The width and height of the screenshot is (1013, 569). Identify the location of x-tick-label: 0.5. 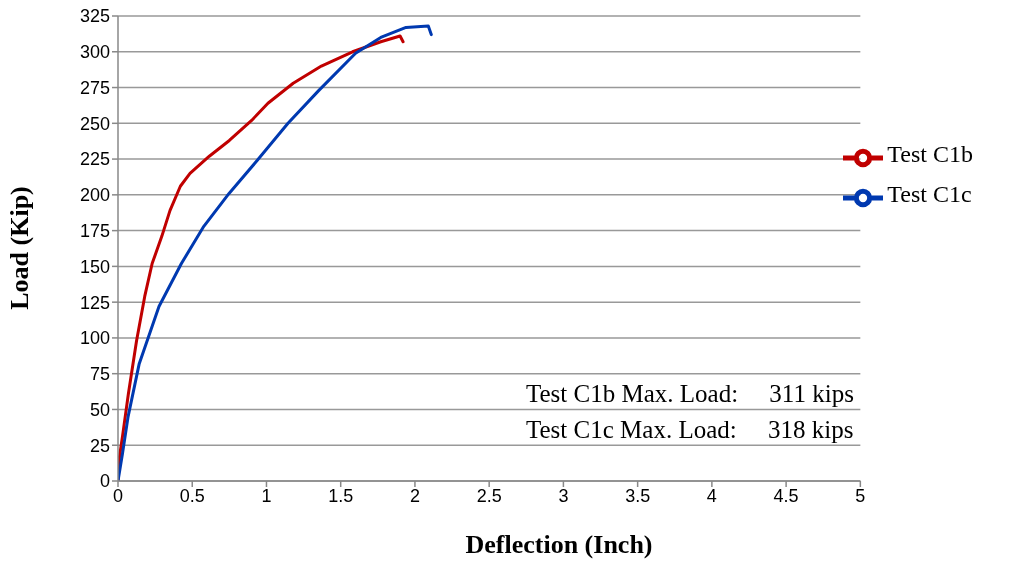
(192, 495).